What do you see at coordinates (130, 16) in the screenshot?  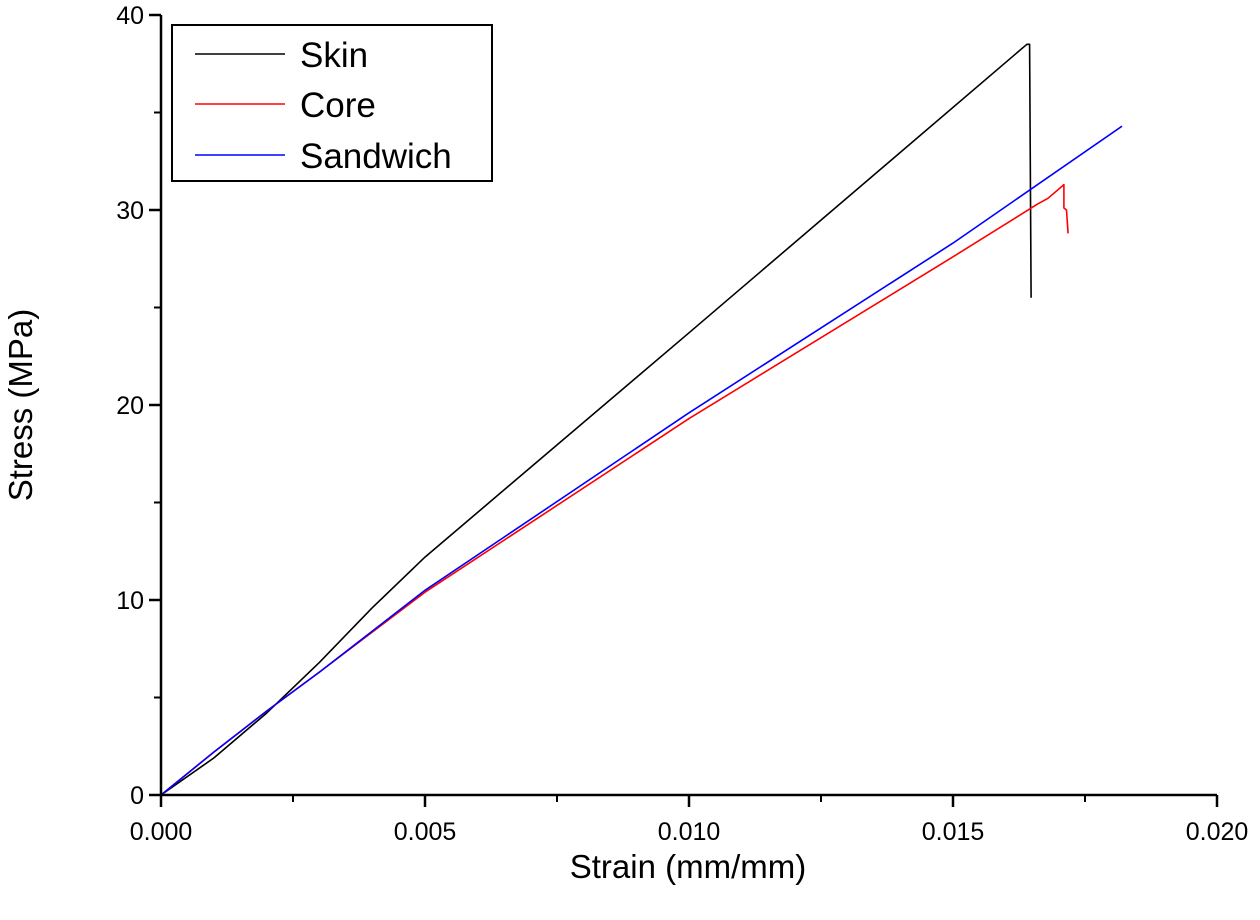 I see `y-tick-label: 40` at bounding box center [130, 16].